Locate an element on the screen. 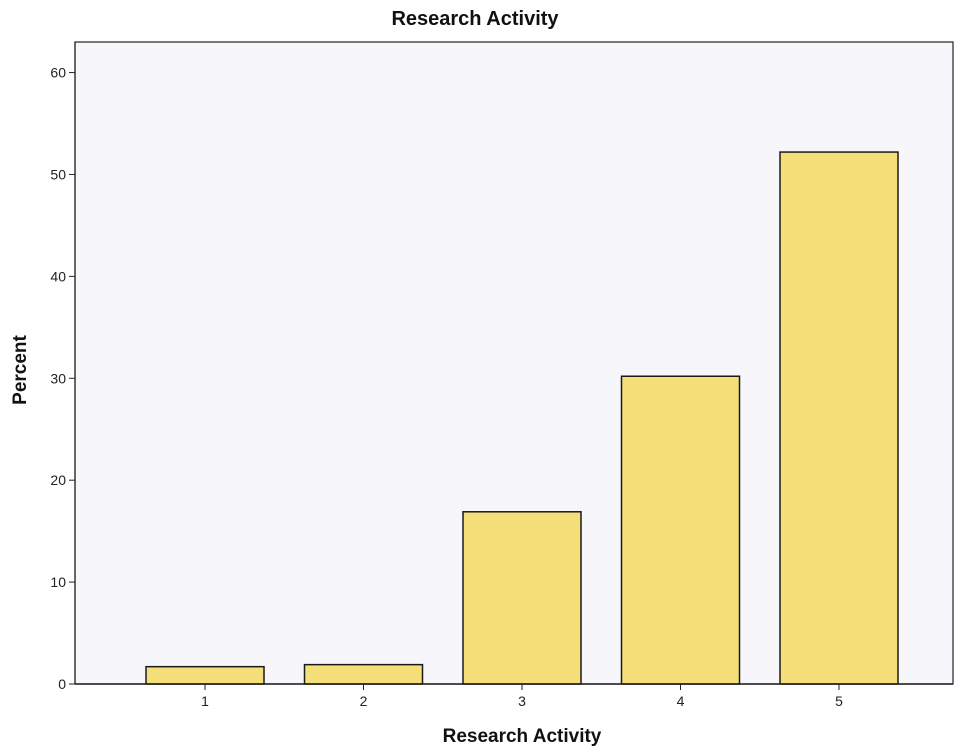  y-tick-label-30: 30 is located at coordinates (58, 378).